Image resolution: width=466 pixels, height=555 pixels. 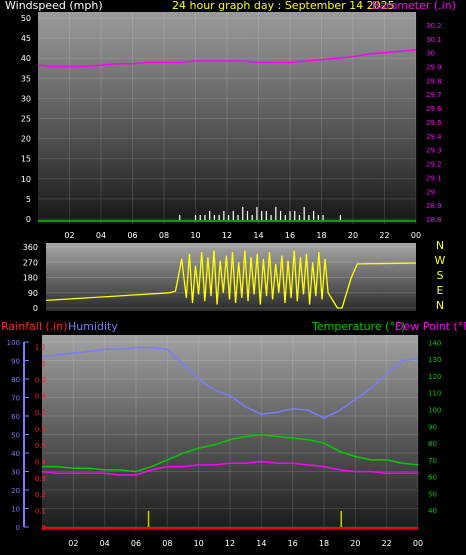 I want to click on humidity-tick-label: 20, so click(x=15, y=491).